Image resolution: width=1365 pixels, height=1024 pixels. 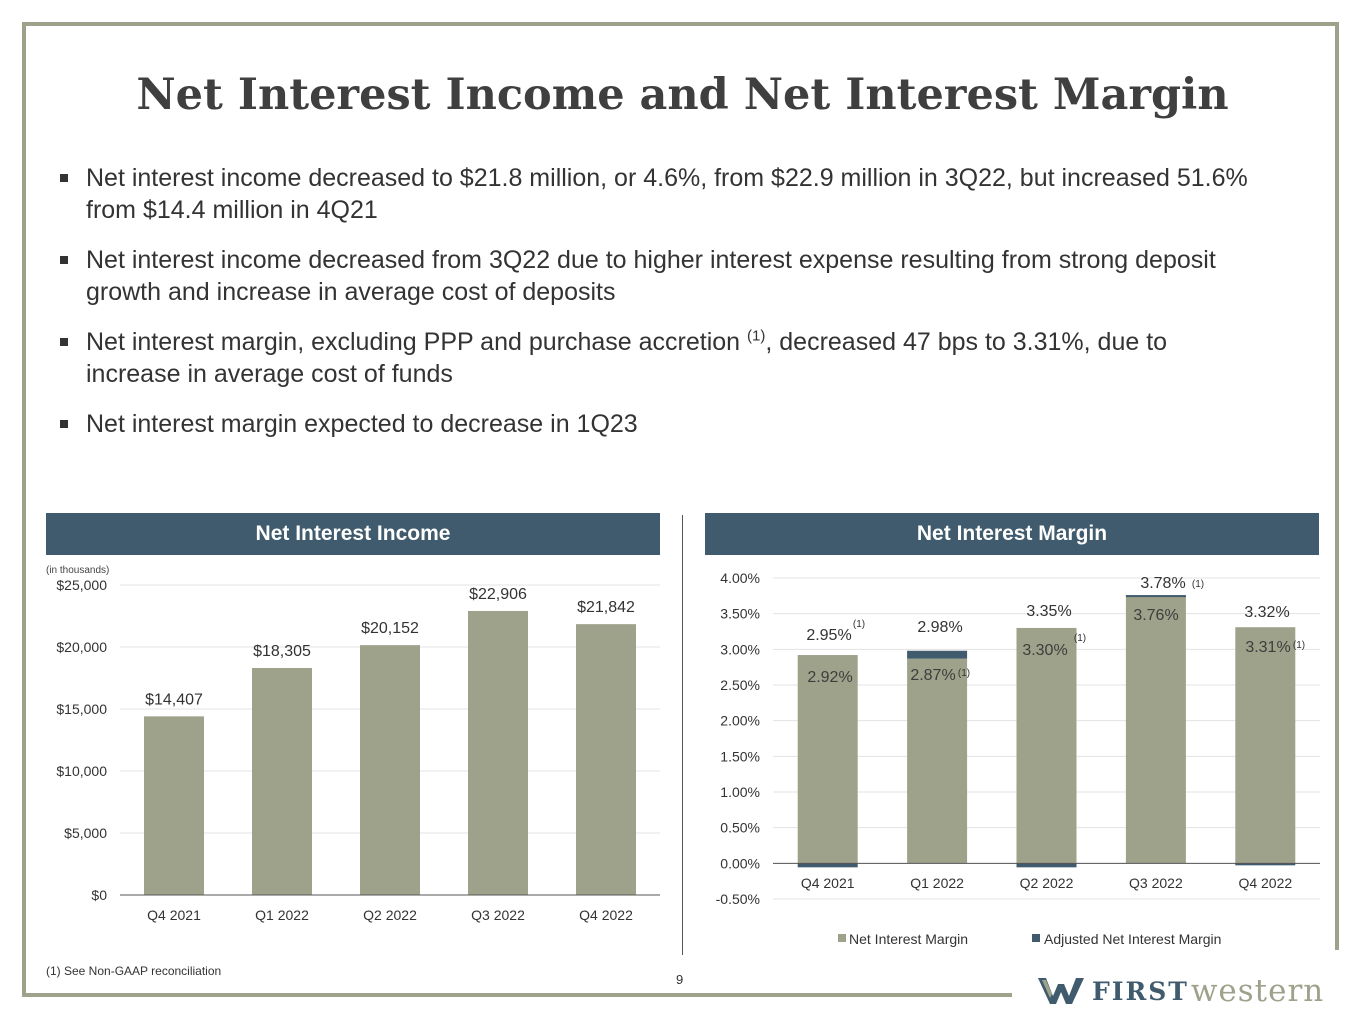 I want to click on adjusted-nim-data-label: 3.30%, so click(x=1044, y=650).